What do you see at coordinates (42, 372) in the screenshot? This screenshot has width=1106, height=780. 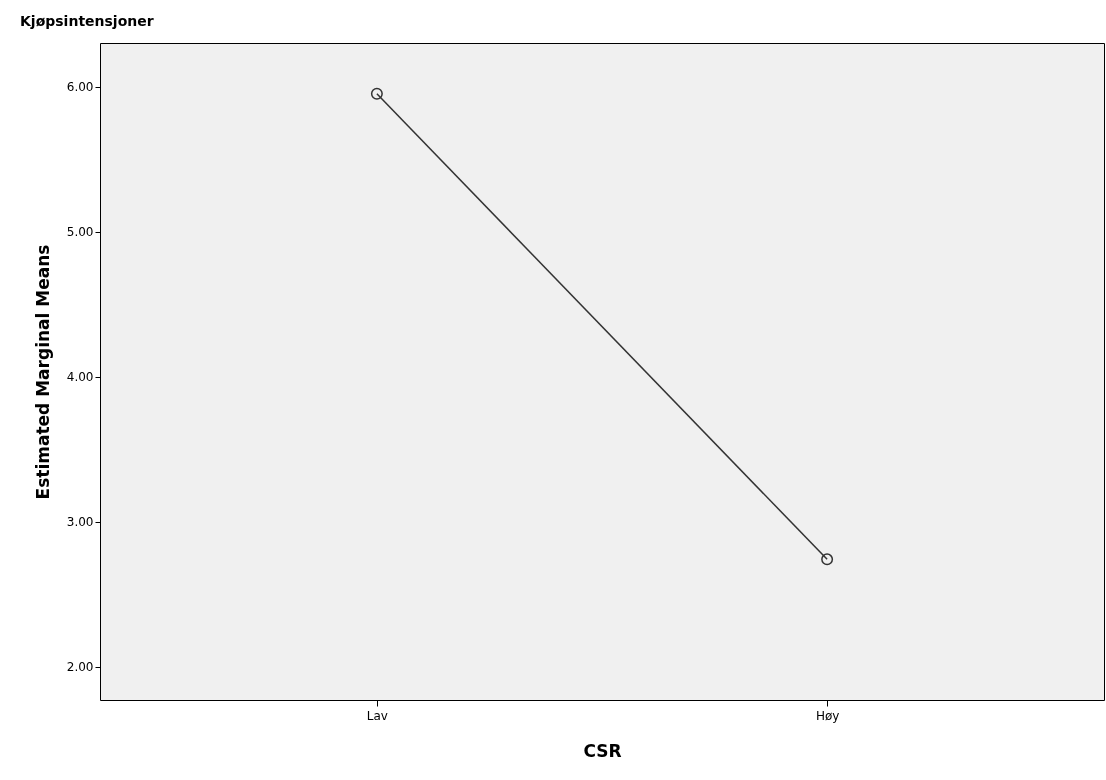 I see `y-axis-title: Estimated Marginal Means` at bounding box center [42, 372].